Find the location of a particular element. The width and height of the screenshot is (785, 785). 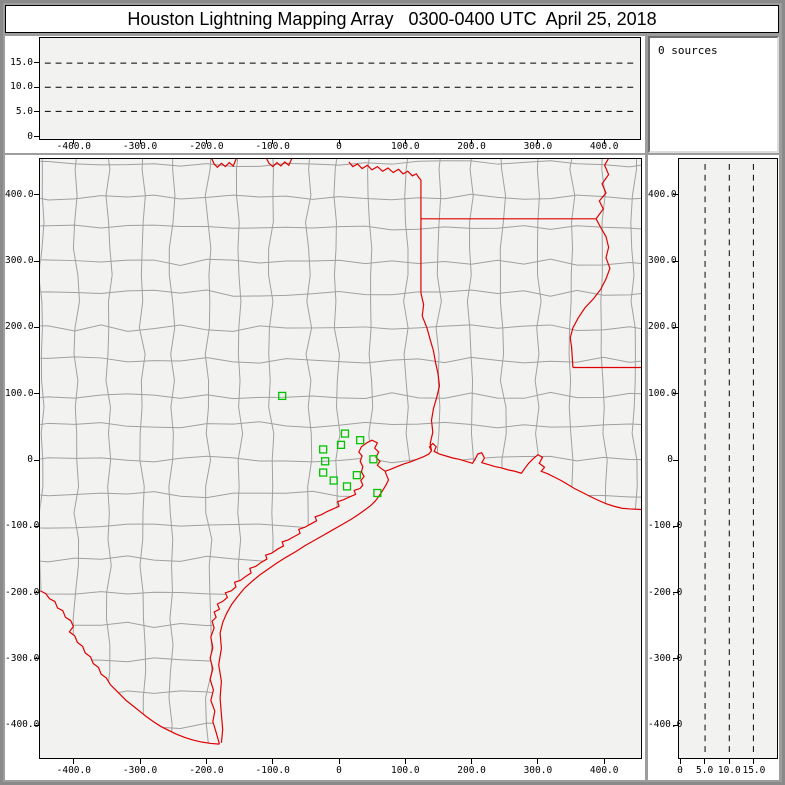

lma-stations is located at coordinates (330, 444).